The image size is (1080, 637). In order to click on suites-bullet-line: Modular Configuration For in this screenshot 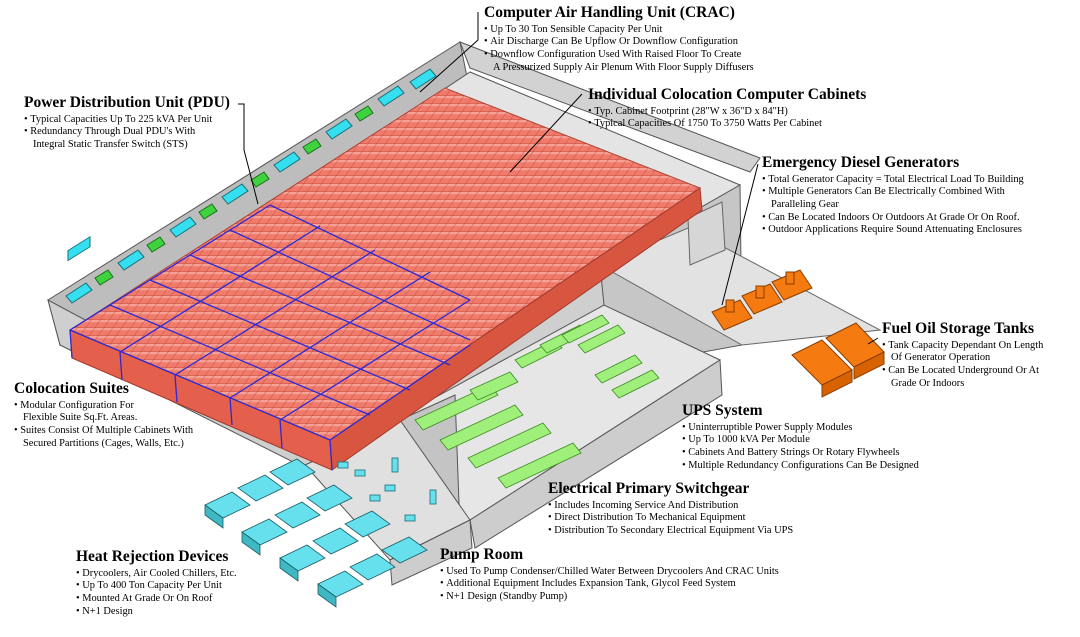, I will do `click(77, 405)`.